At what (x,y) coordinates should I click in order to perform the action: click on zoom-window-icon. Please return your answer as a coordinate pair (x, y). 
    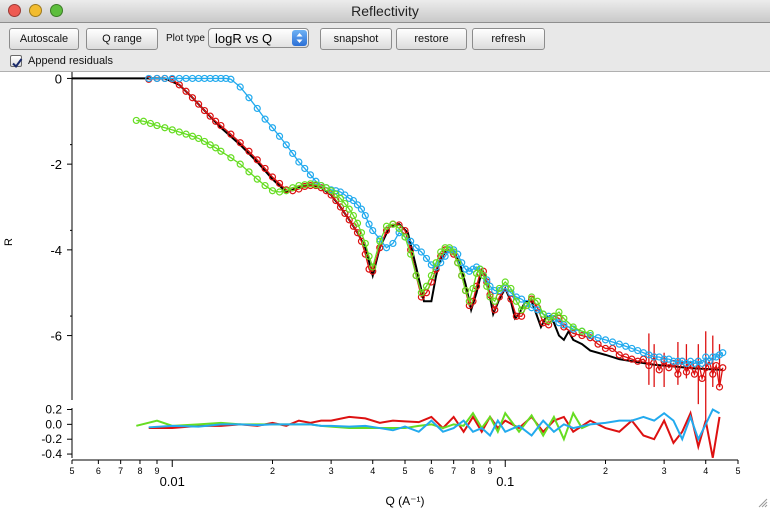
    Looking at the image, I should click on (56, 10).